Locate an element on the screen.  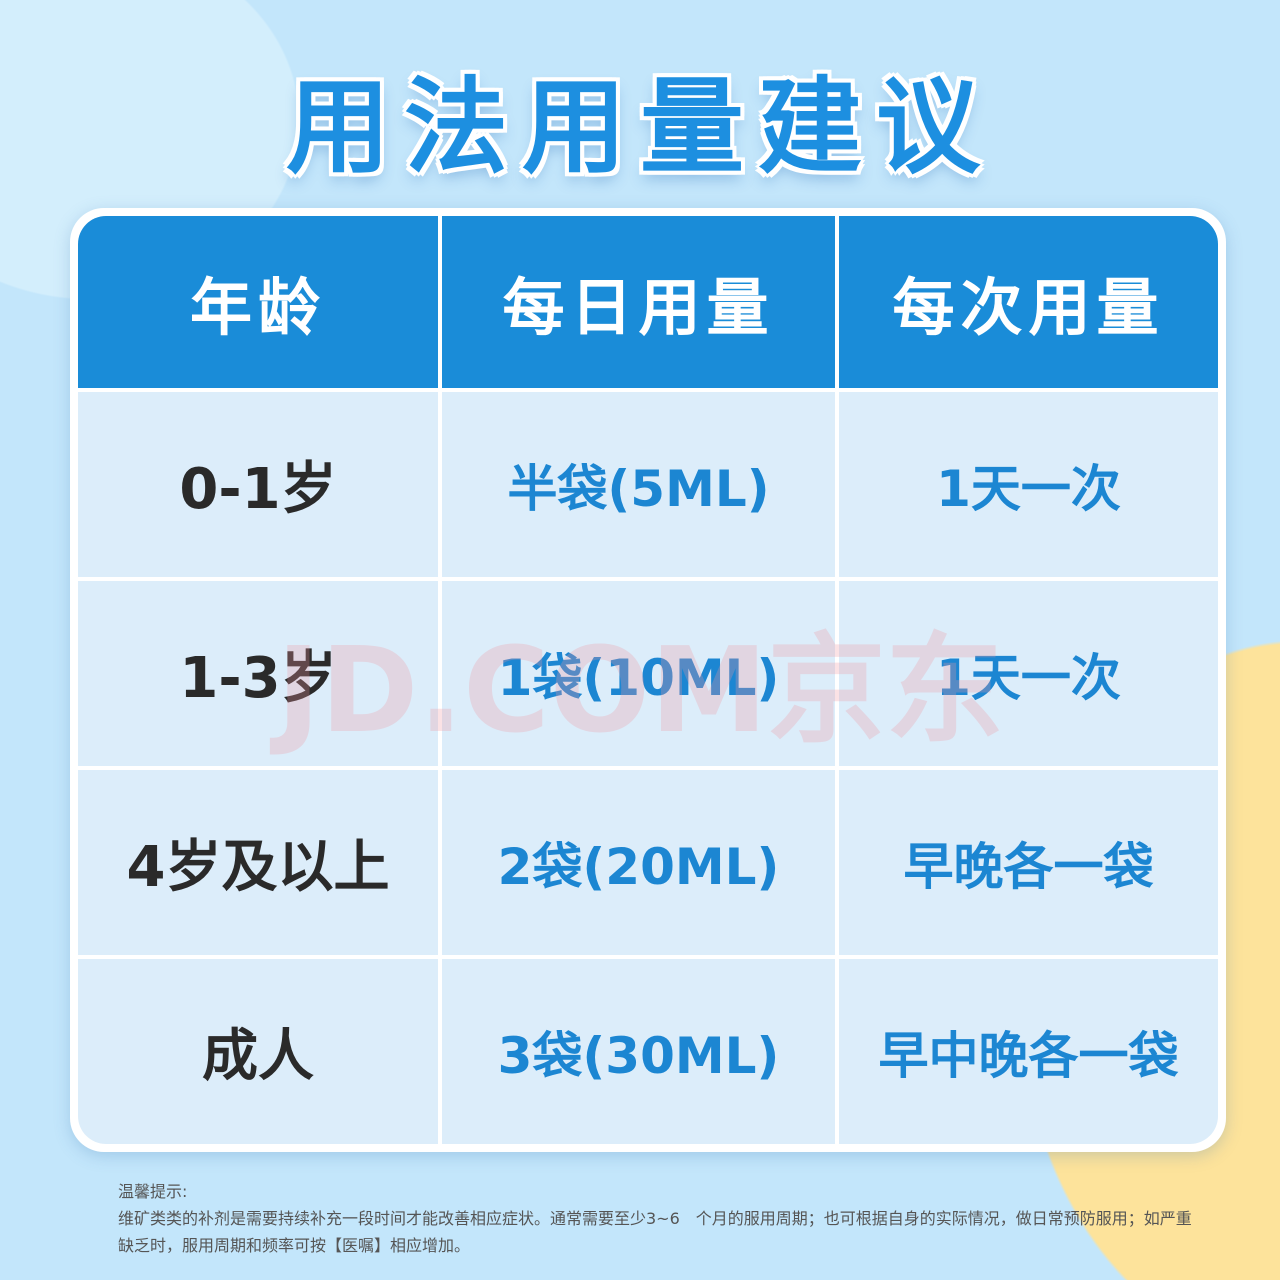
tip-heading: 温馨提示: is located at coordinates (153, 1191).